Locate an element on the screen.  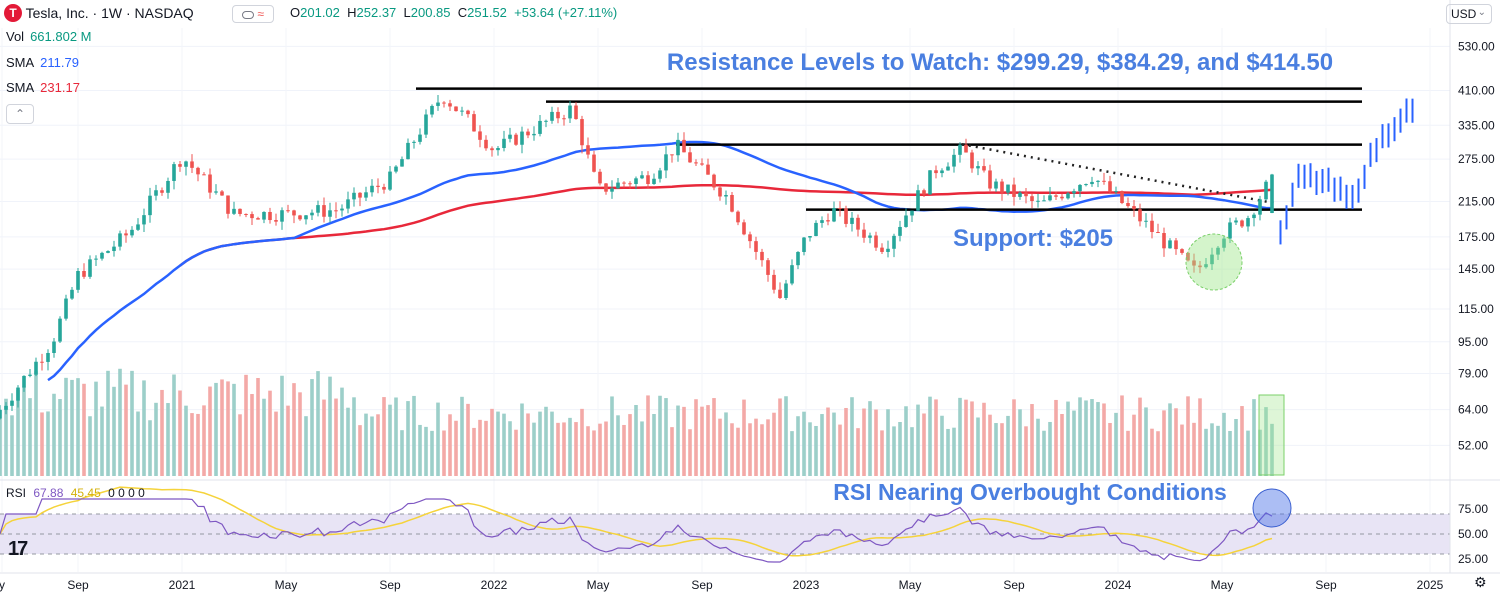
collapse-legend-button: ⌃ is located at coordinates (20, 114).